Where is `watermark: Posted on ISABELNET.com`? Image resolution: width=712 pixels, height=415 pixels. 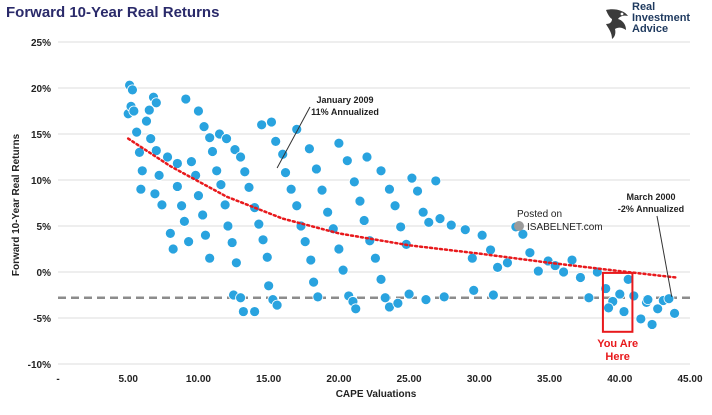 watermark: Posted on ISABELNET.com is located at coordinates (558, 221).